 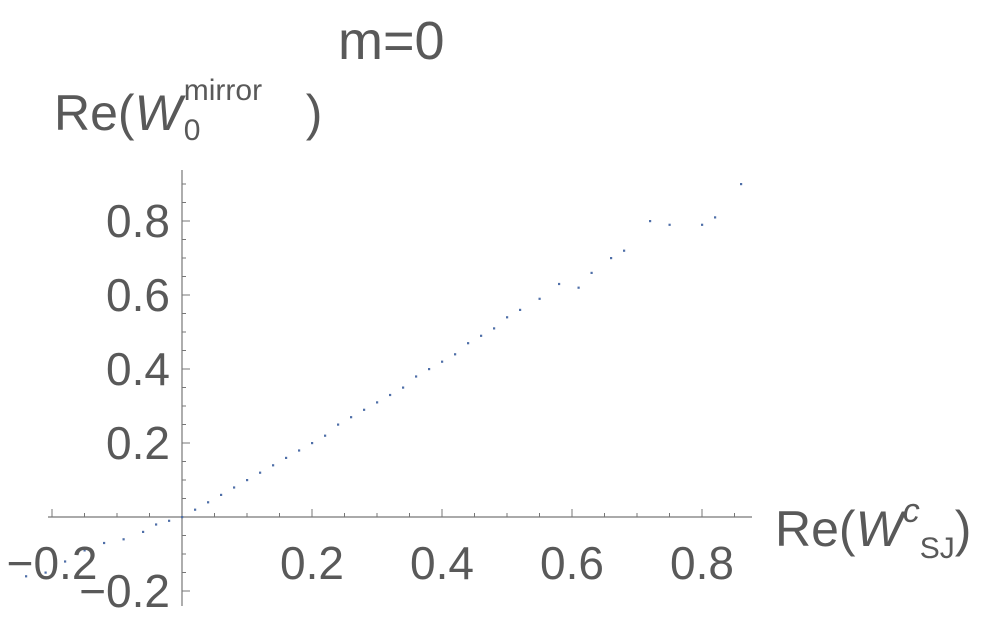 What do you see at coordinates (879, 529) in the screenshot?
I see `x-axis-label-symbol: W` at bounding box center [879, 529].